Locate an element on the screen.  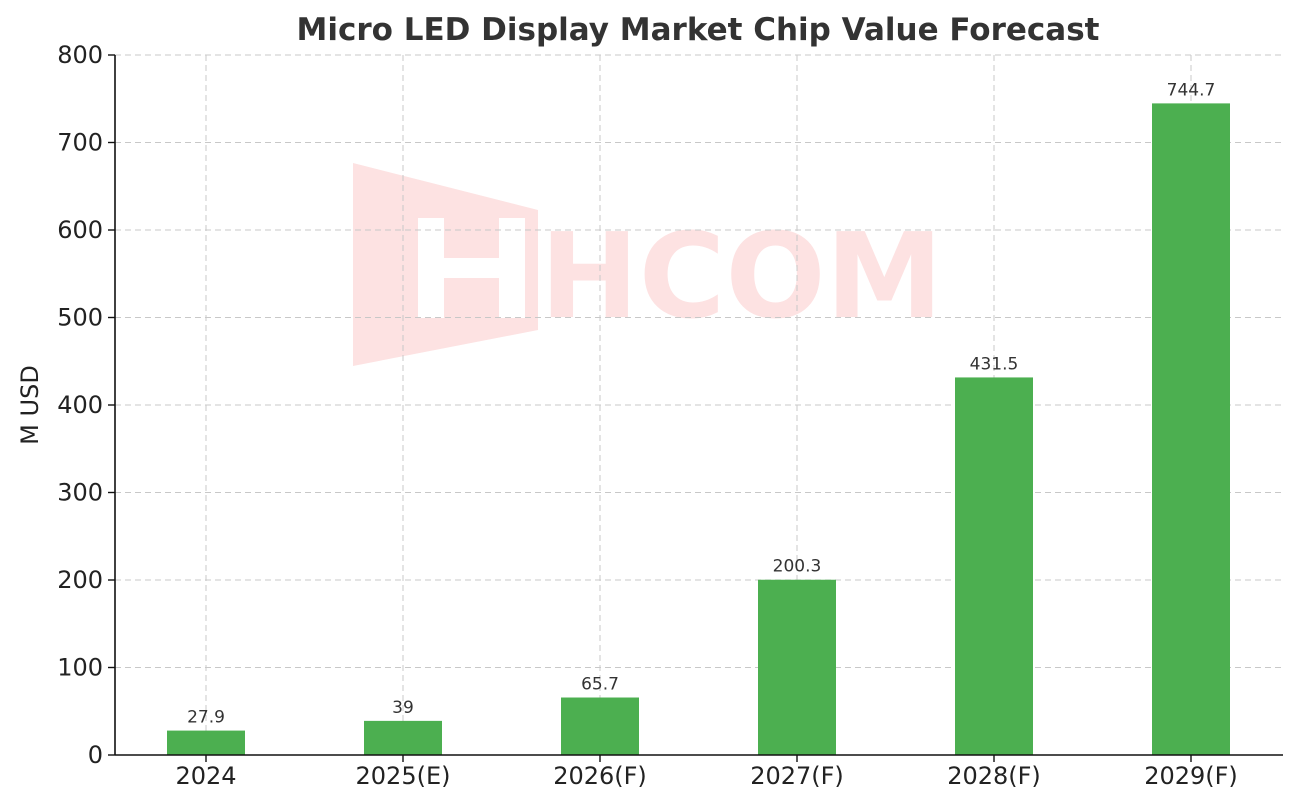
y-tick-label: 300 is located at coordinates (80, 493).